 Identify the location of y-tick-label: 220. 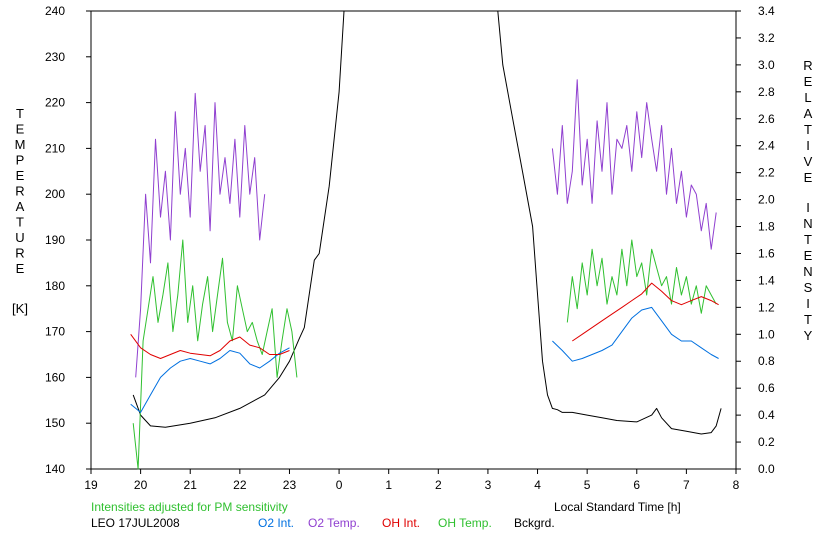
(55, 103).